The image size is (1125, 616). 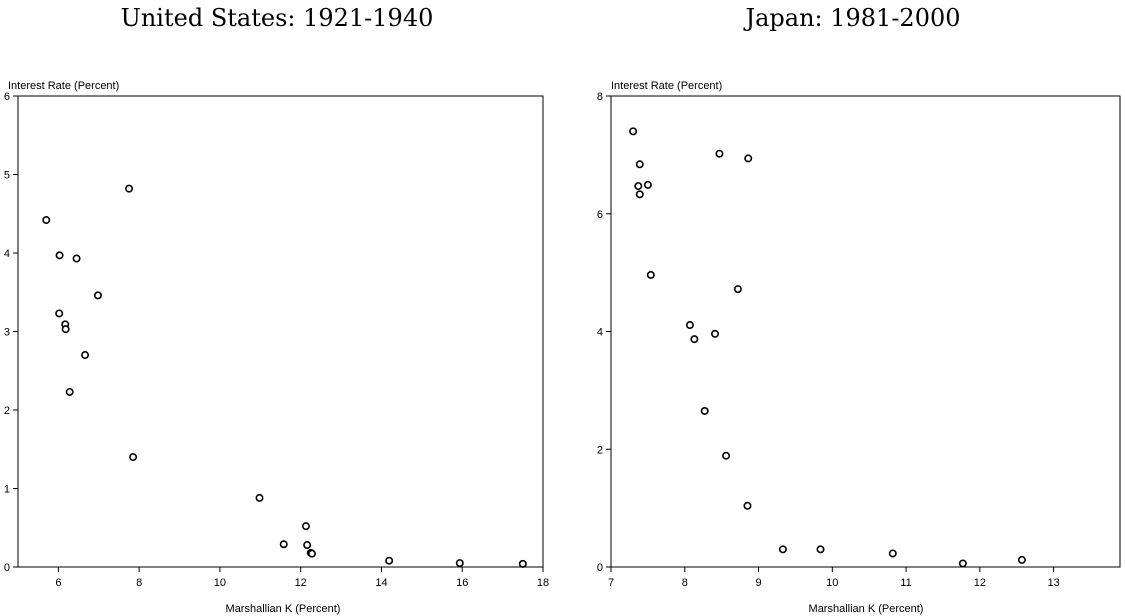 I want to click on chart-title: United States: 1921-1940, so click(x=277, y=18).